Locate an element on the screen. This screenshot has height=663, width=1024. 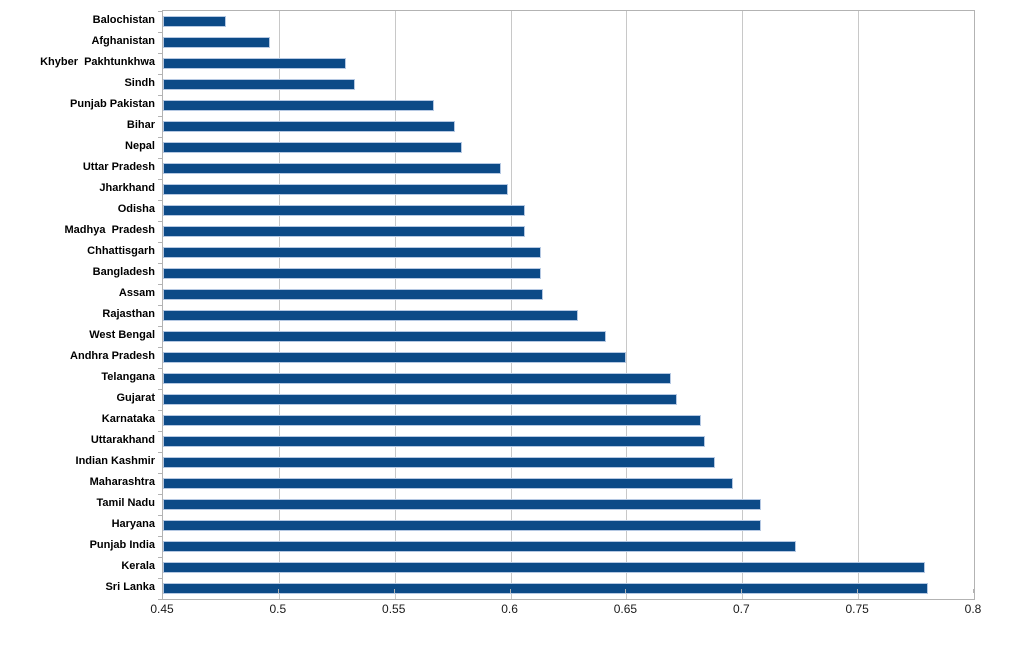
bar-west-bengal is located at coordinates (384, 336).